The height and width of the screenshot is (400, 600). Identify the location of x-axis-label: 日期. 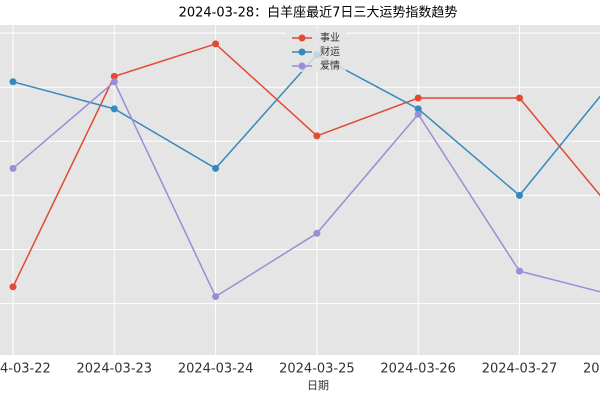
(318, 385).